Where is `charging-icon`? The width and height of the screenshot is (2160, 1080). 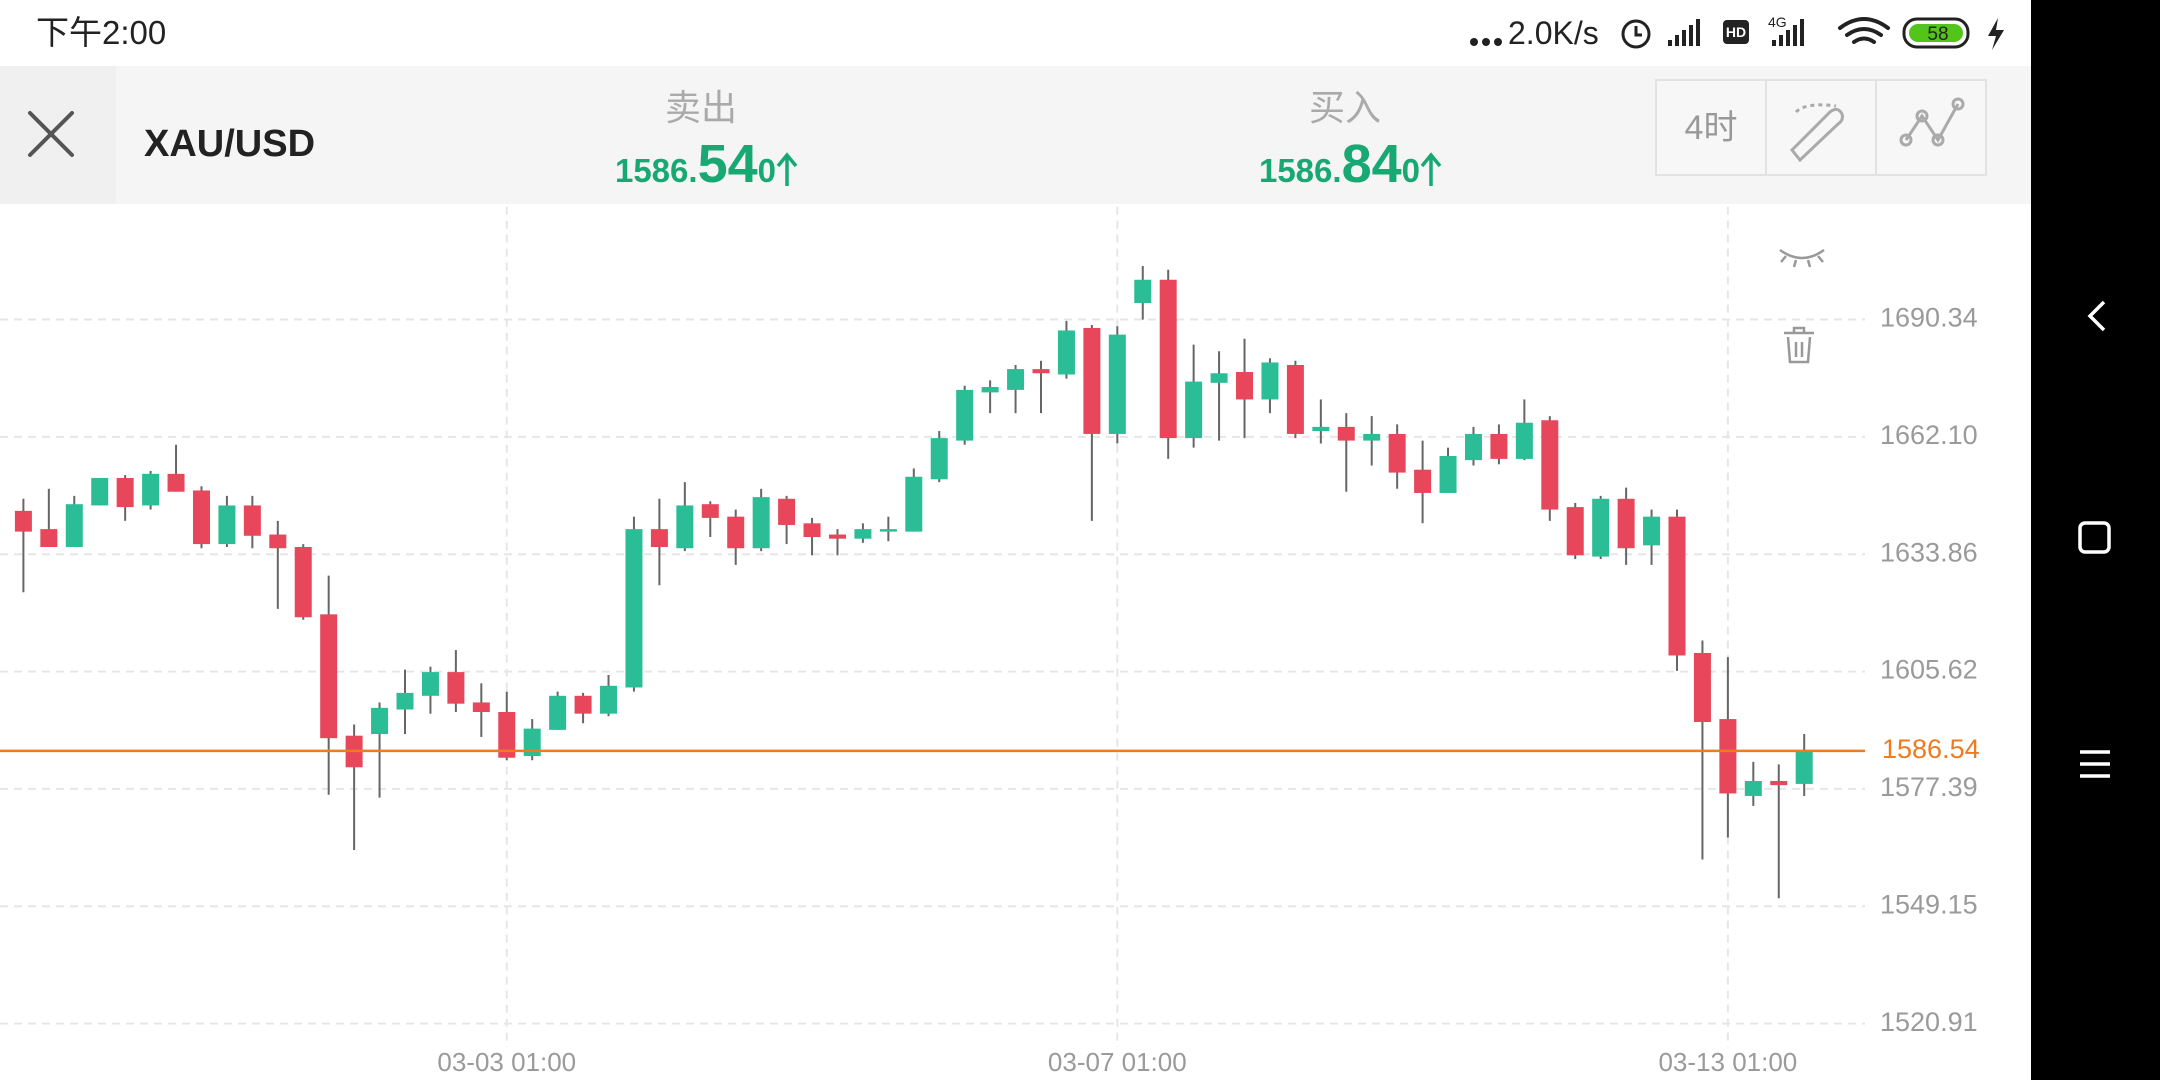
charging-icon is located at coordinates (1996, 34).